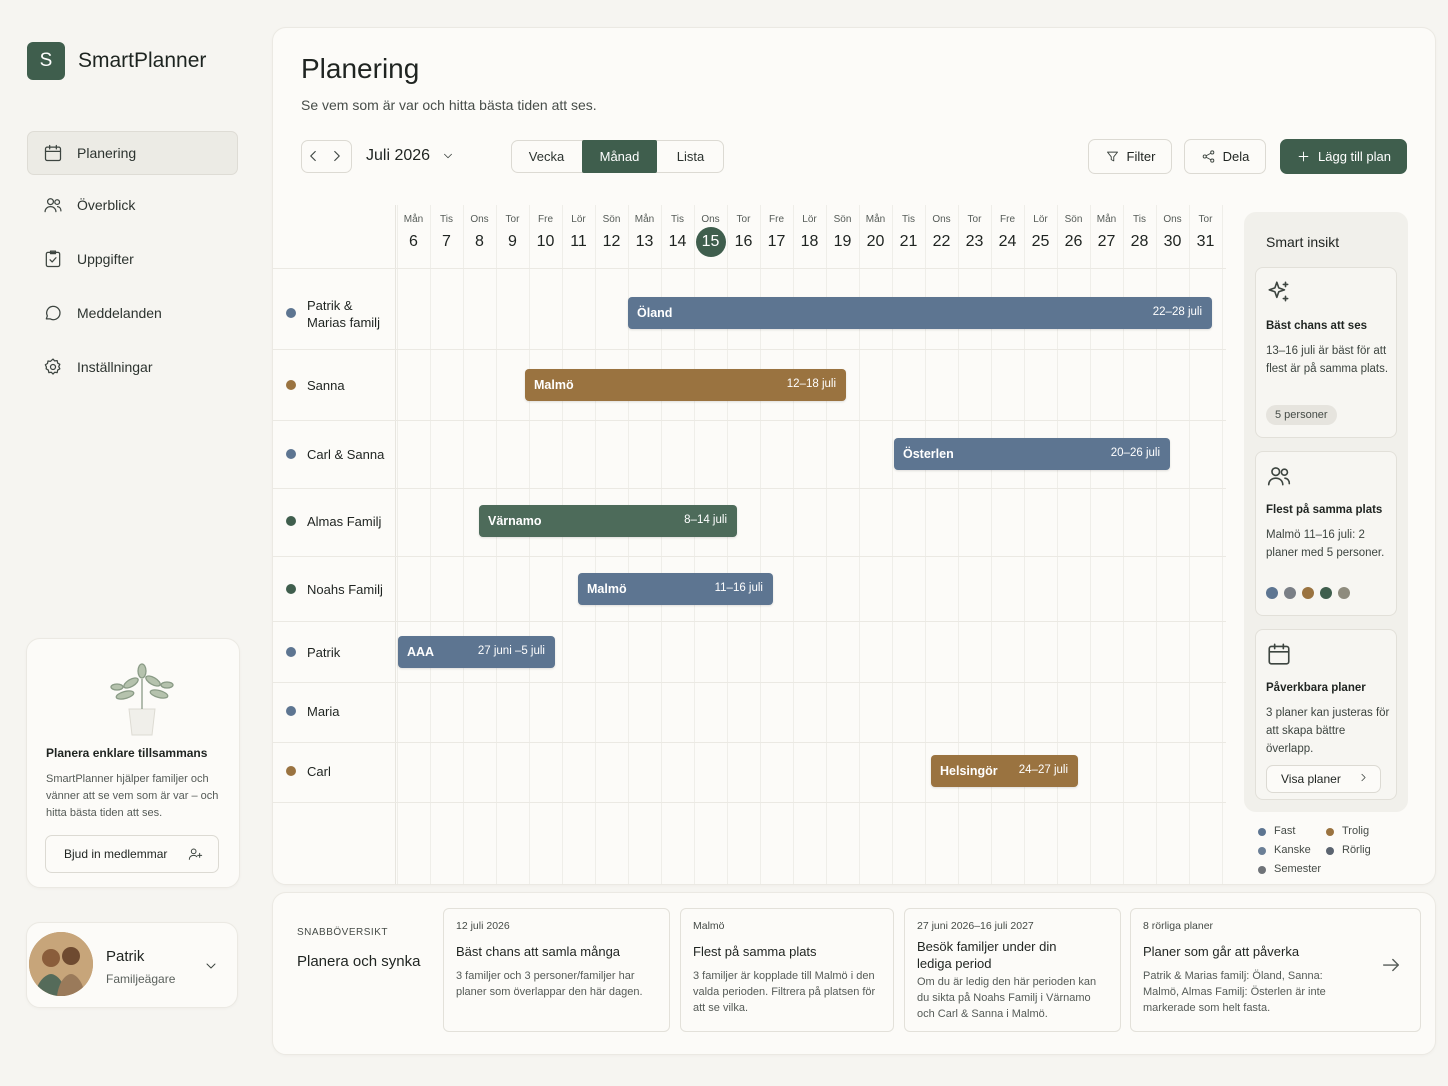  I want to click on view-button: Vecka, so click(546, 156).